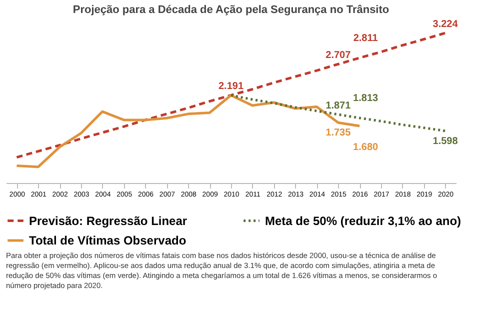  What do you see at coordinates (445, 24) in the screenshot?
I see `data-label: 3.224` at bounding box center [445, 24].